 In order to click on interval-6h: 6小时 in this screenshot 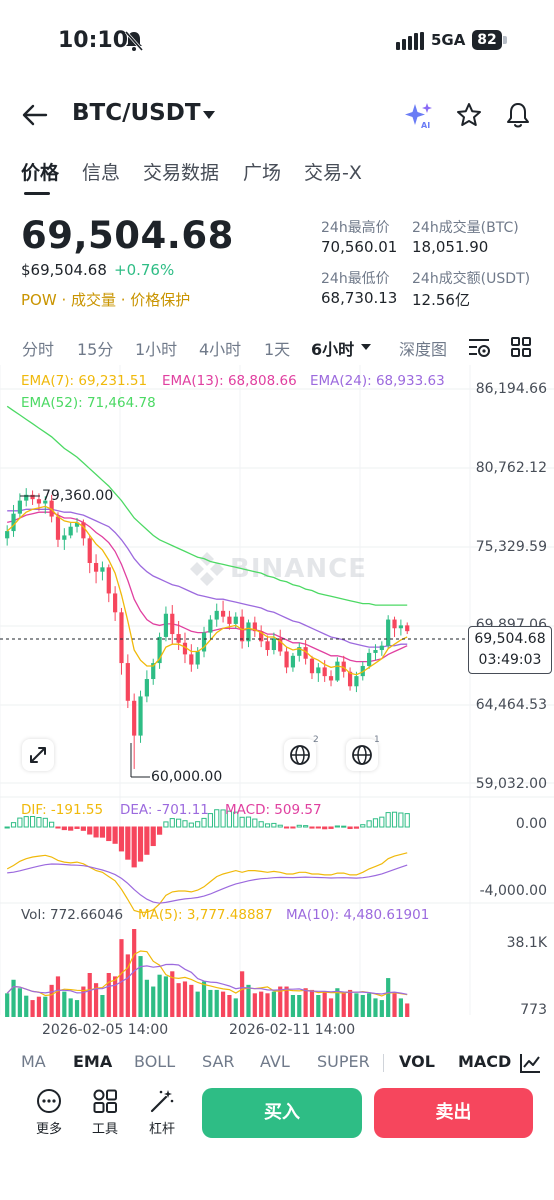, I will do `click(333, 349)`.